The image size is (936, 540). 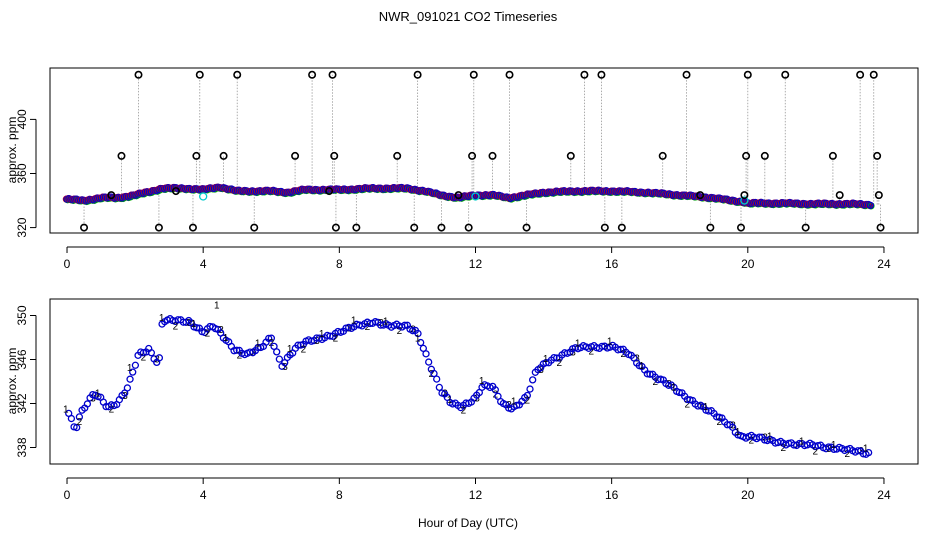 I want to click on bottom-y-tick-label: 346, so click(x=22, y=359).